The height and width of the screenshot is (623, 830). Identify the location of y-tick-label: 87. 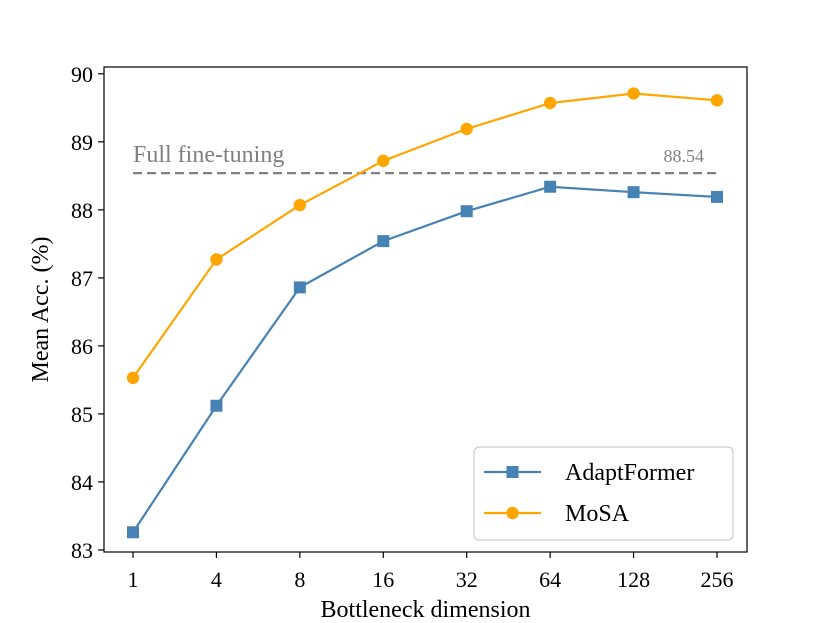
(82, 278).